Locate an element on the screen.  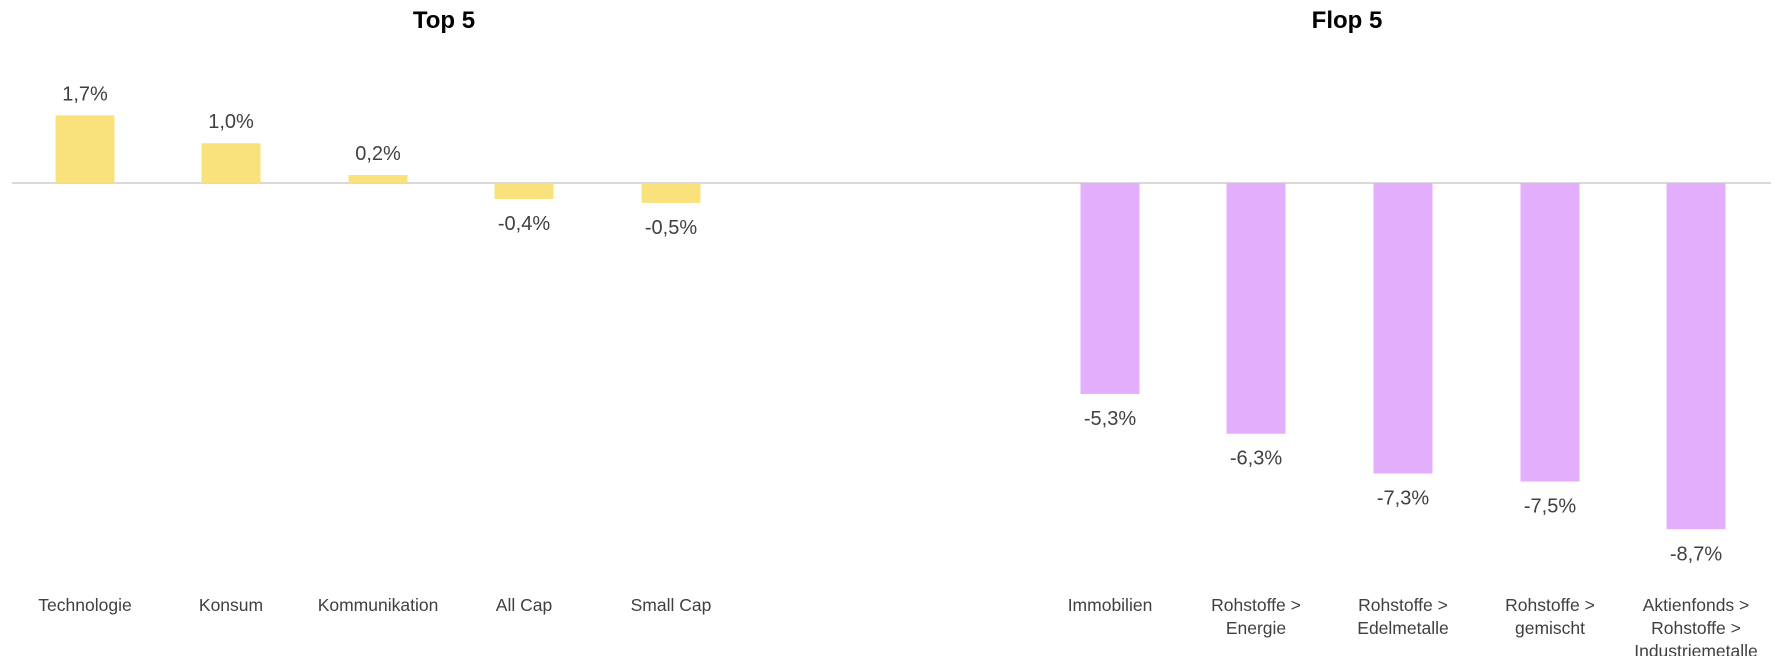
top-category-label-technologie: Technologie is located at coordinates (84, 605).